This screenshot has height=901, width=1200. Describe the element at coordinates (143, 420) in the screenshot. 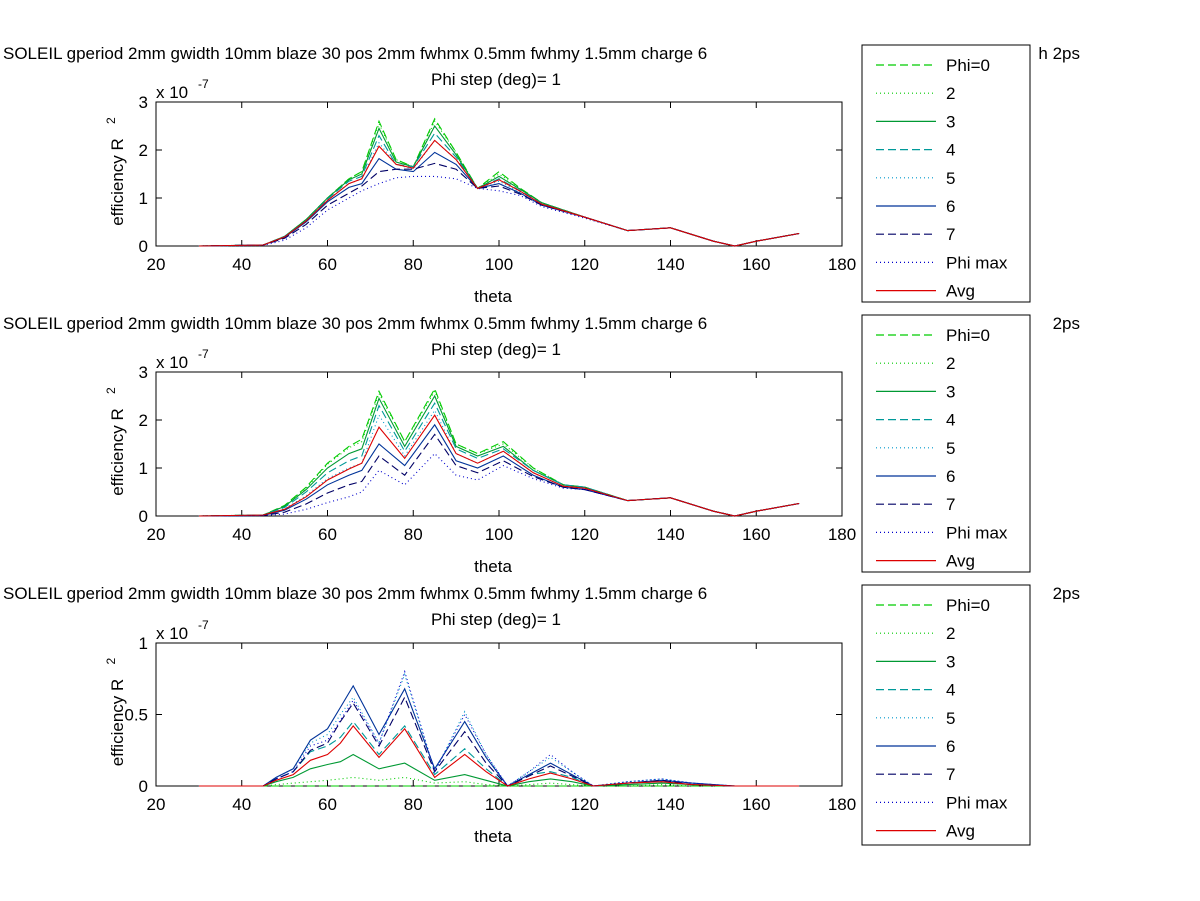

I see `y-tick-label: 2` at that location.